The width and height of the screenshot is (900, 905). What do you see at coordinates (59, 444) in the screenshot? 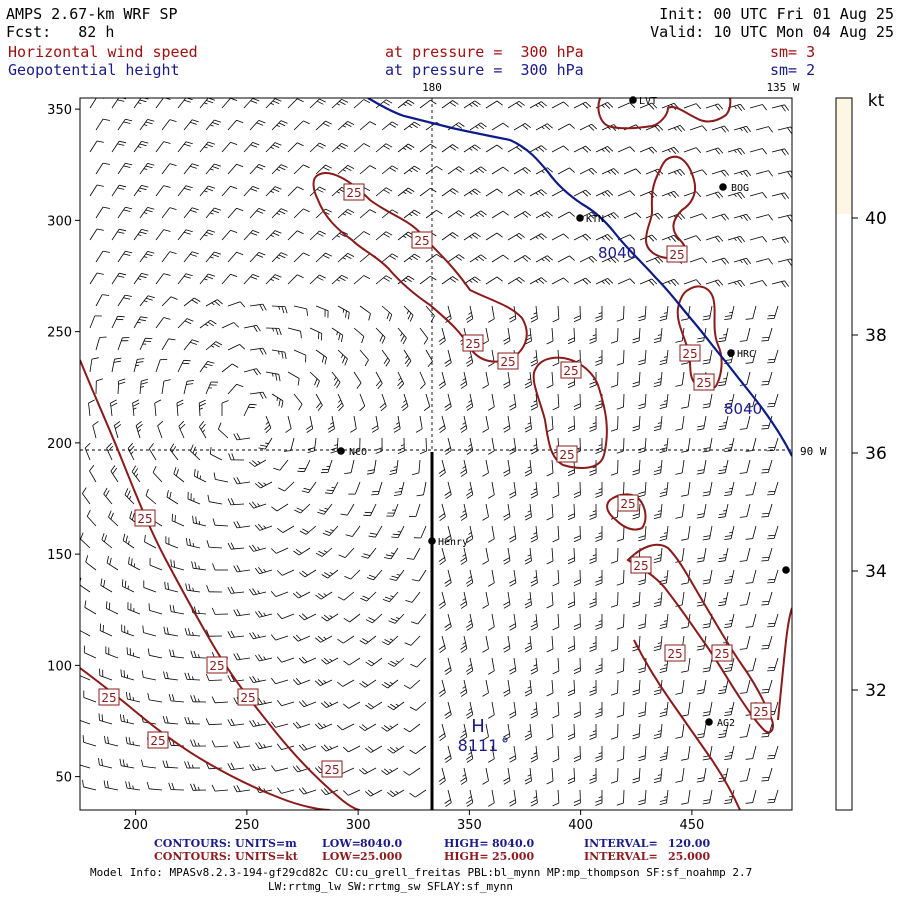
I see `y-tick-label: 200` at bounding box center [59, 444].